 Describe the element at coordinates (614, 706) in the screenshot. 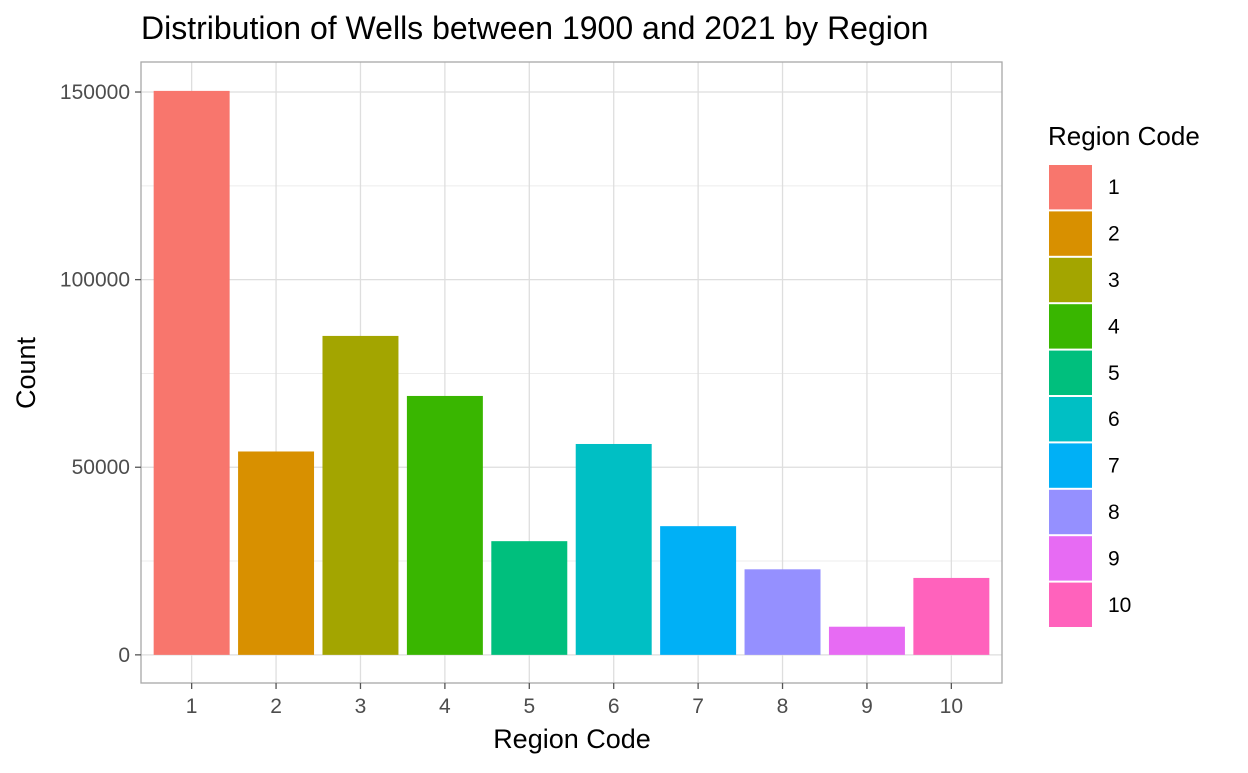

I see `x-tick-label: 6` at that location.